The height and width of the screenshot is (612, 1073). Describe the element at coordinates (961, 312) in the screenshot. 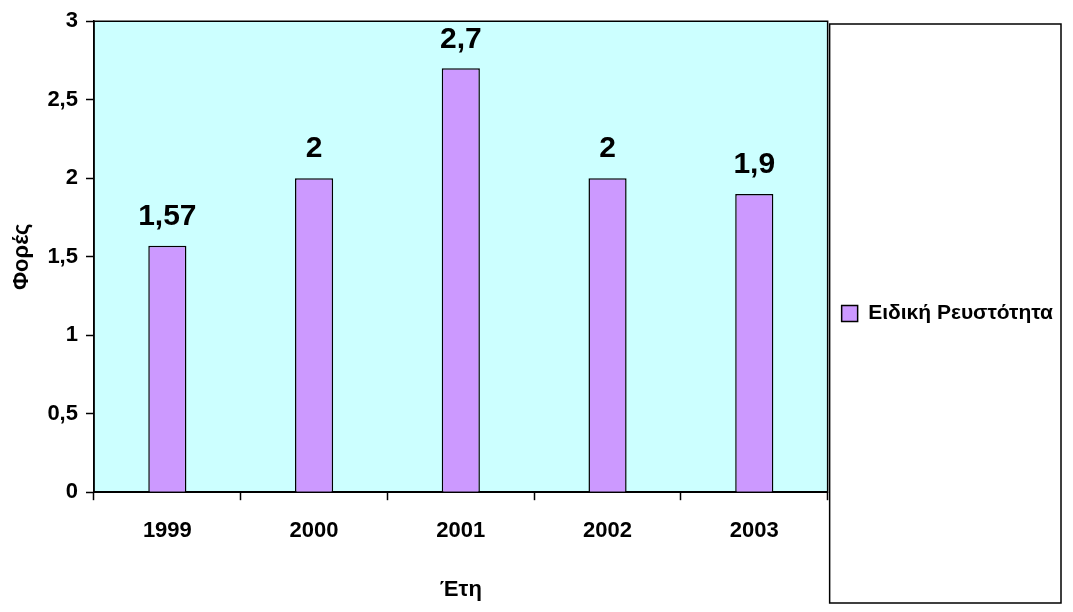

I see `legend-label: Ειδική Ρευστότητα` at that location.